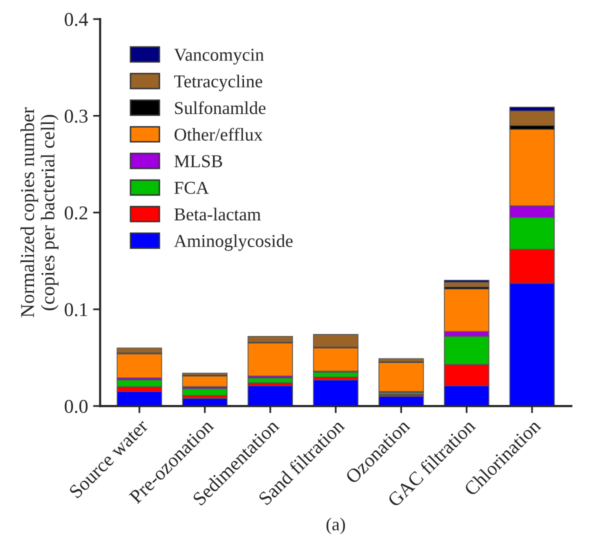  What do you see at coordinates (198, 161) in the screenshot?
I see `legend-label: MLSB` at bounding box center [198, 161].